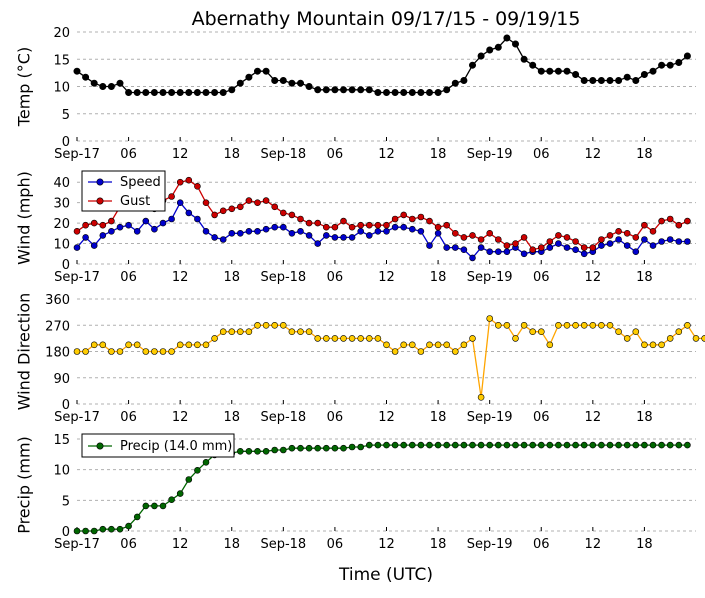 This screenshot has width=705, height=598. Describe the element at coordinates (100, 446) in the screenshot. I see `legend-marker` at that location.